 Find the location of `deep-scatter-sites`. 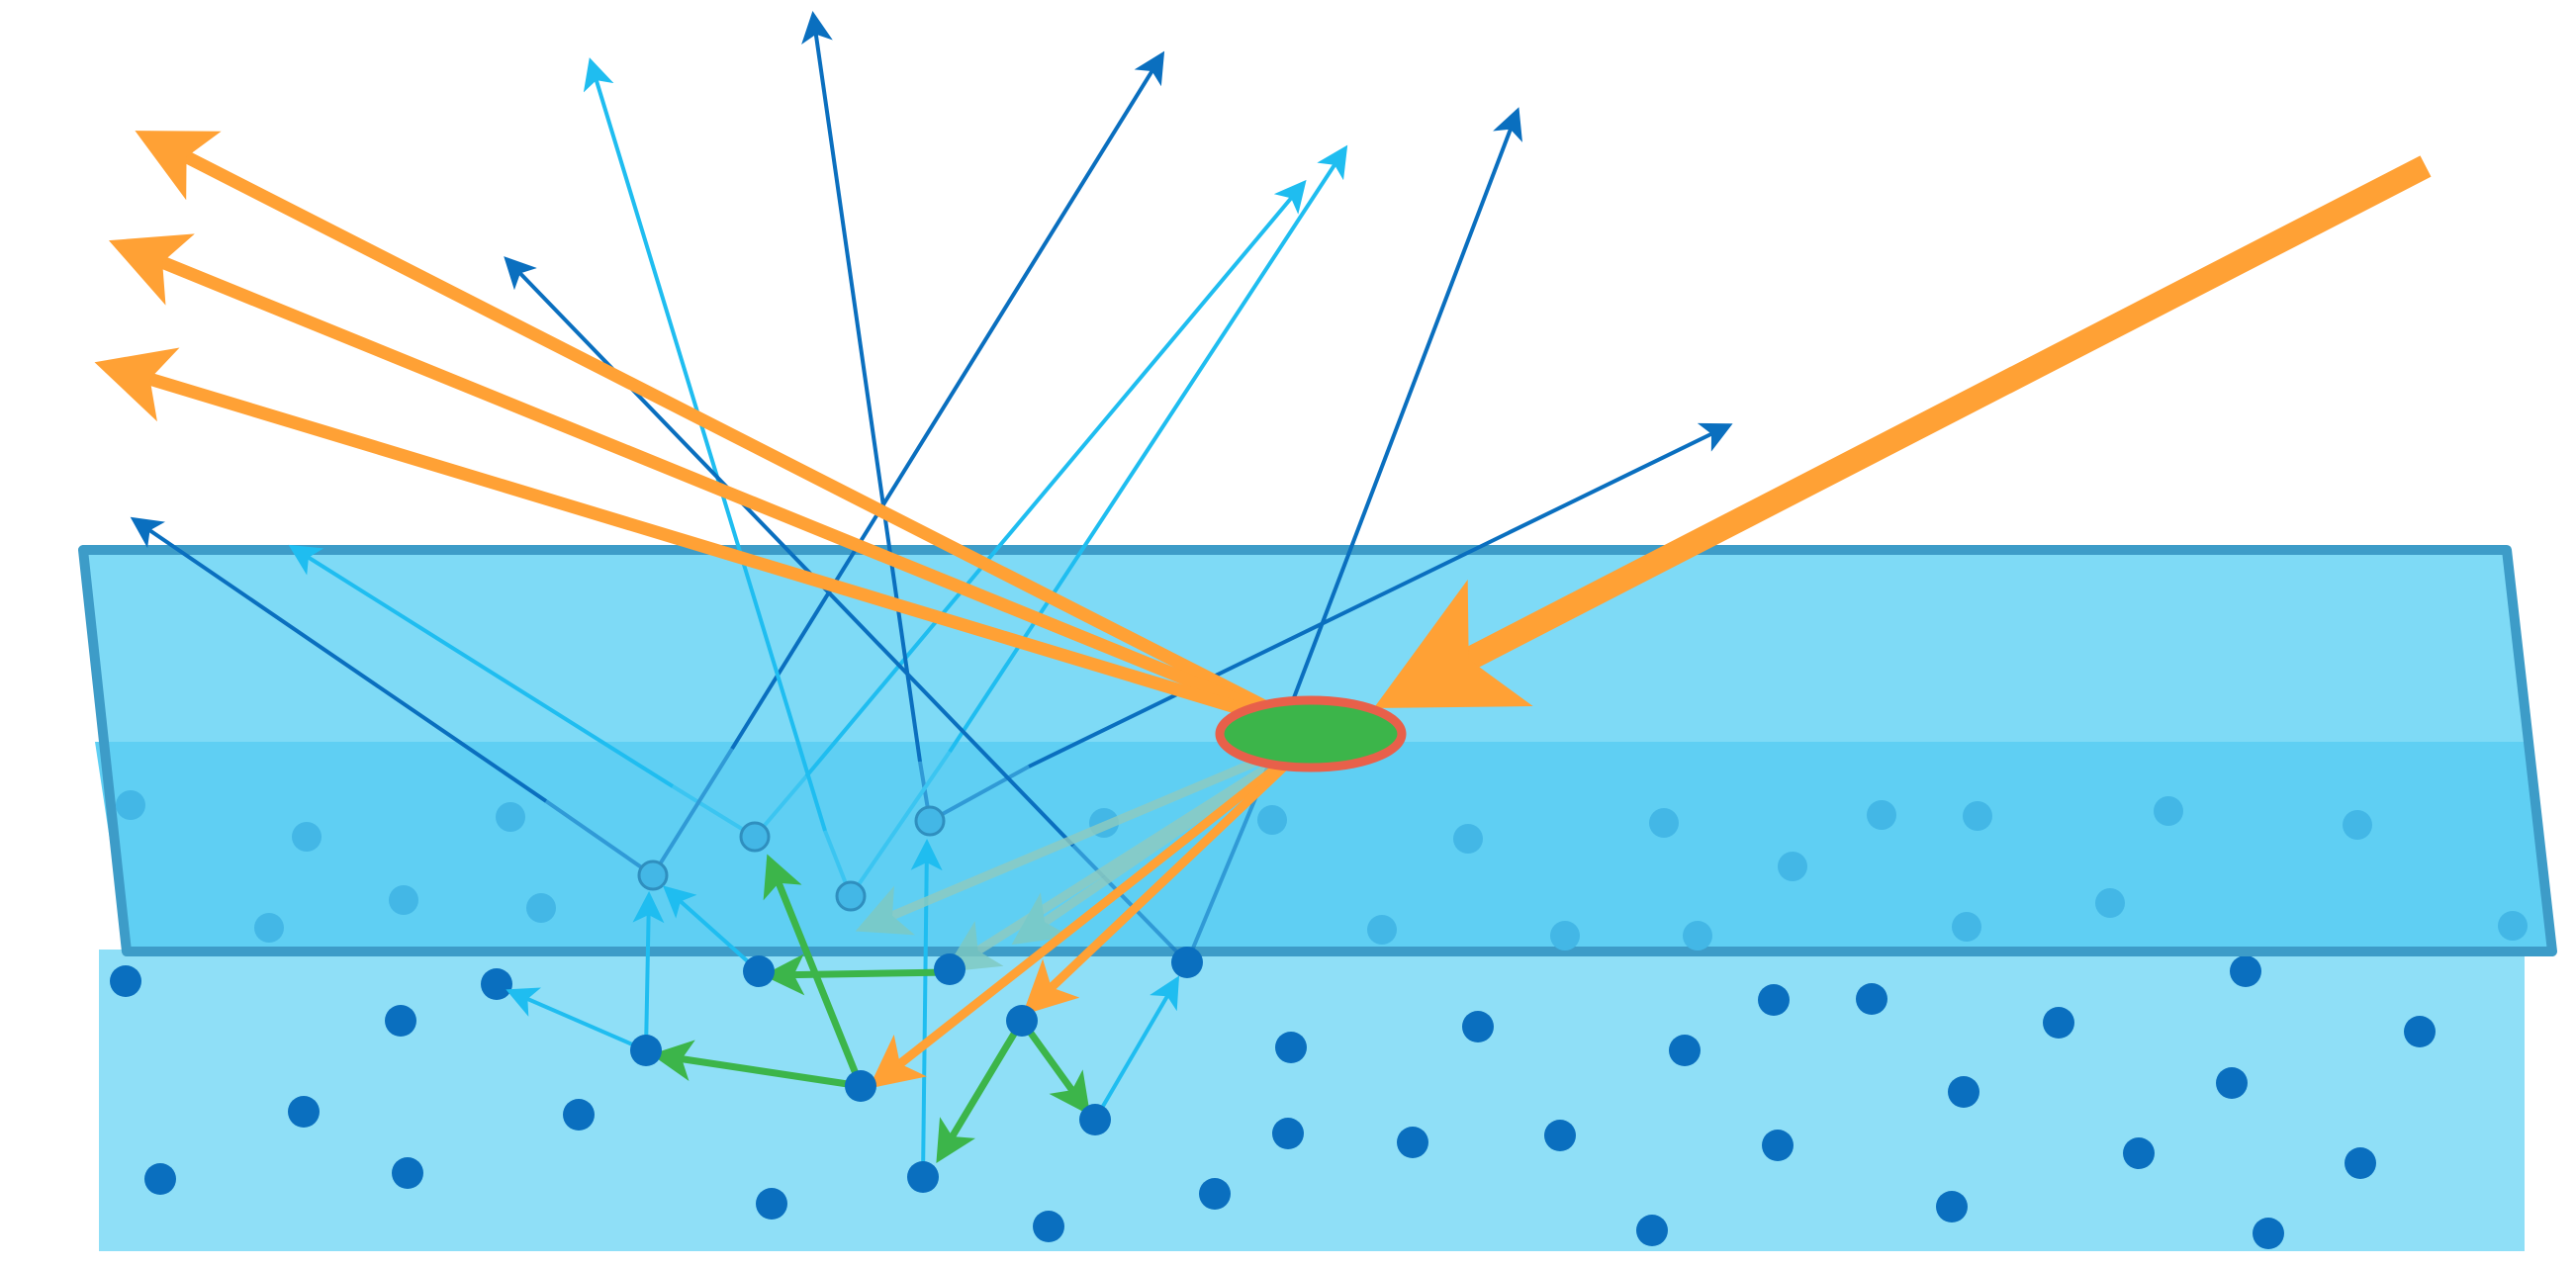

deep-scatter-sites is located at coordinates (916, 1070).